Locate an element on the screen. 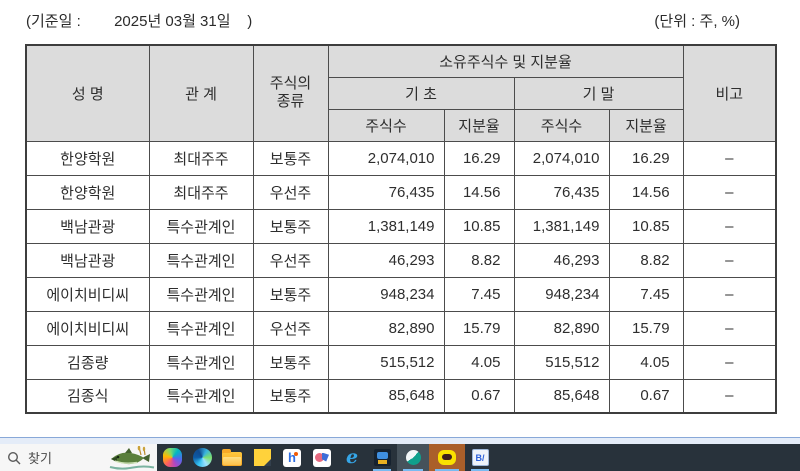 Image resolution: width=800 pixels, height=471 pixels. table-row: 에이치비디씨 특수관계인 보통주 948,234 7.45 948,234 7.45– is located at coordinates (401, 294).